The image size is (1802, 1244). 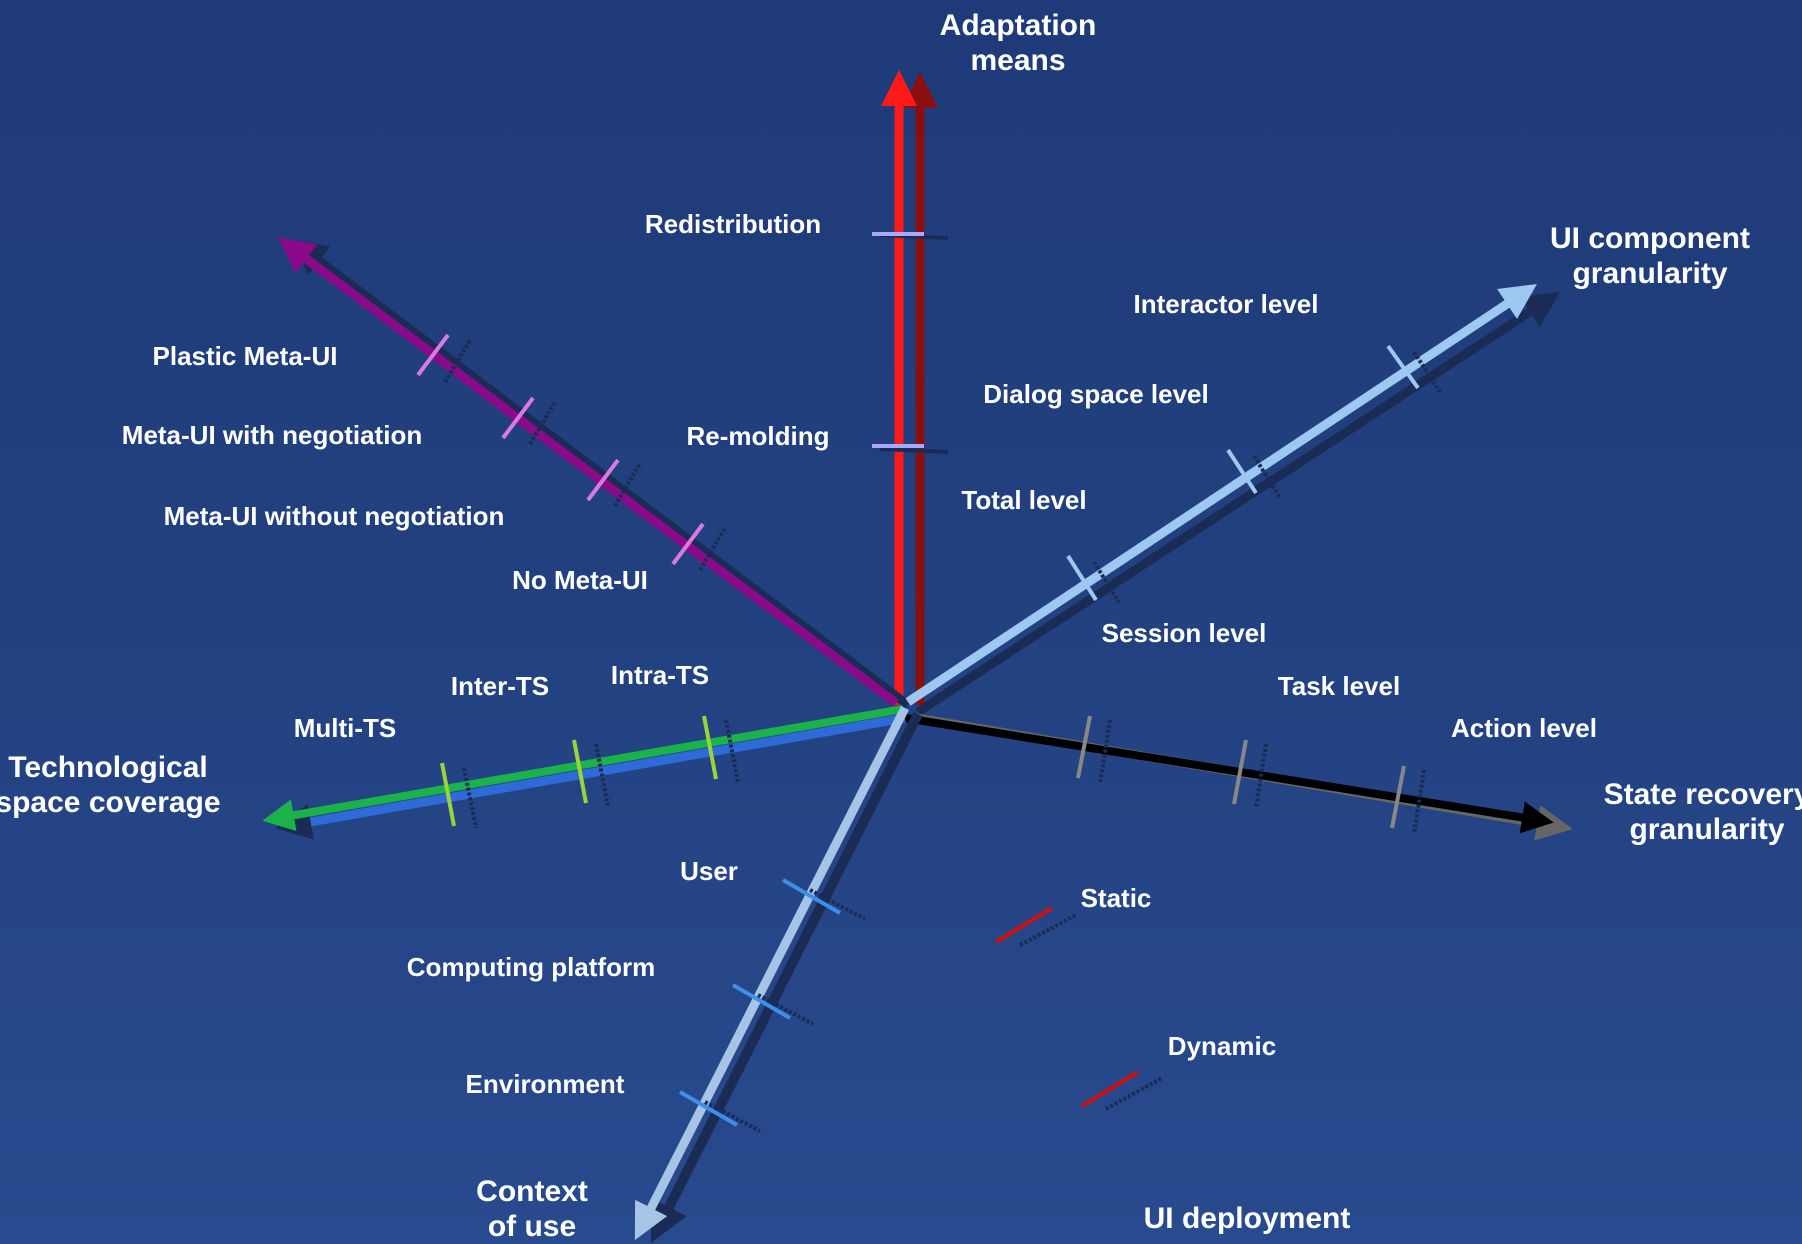 What do you see at coordinates (1018, 25) in the screenshot?
I see `adaptation-means-title-line1: Adaptation` at bounding box center [1018, 25].